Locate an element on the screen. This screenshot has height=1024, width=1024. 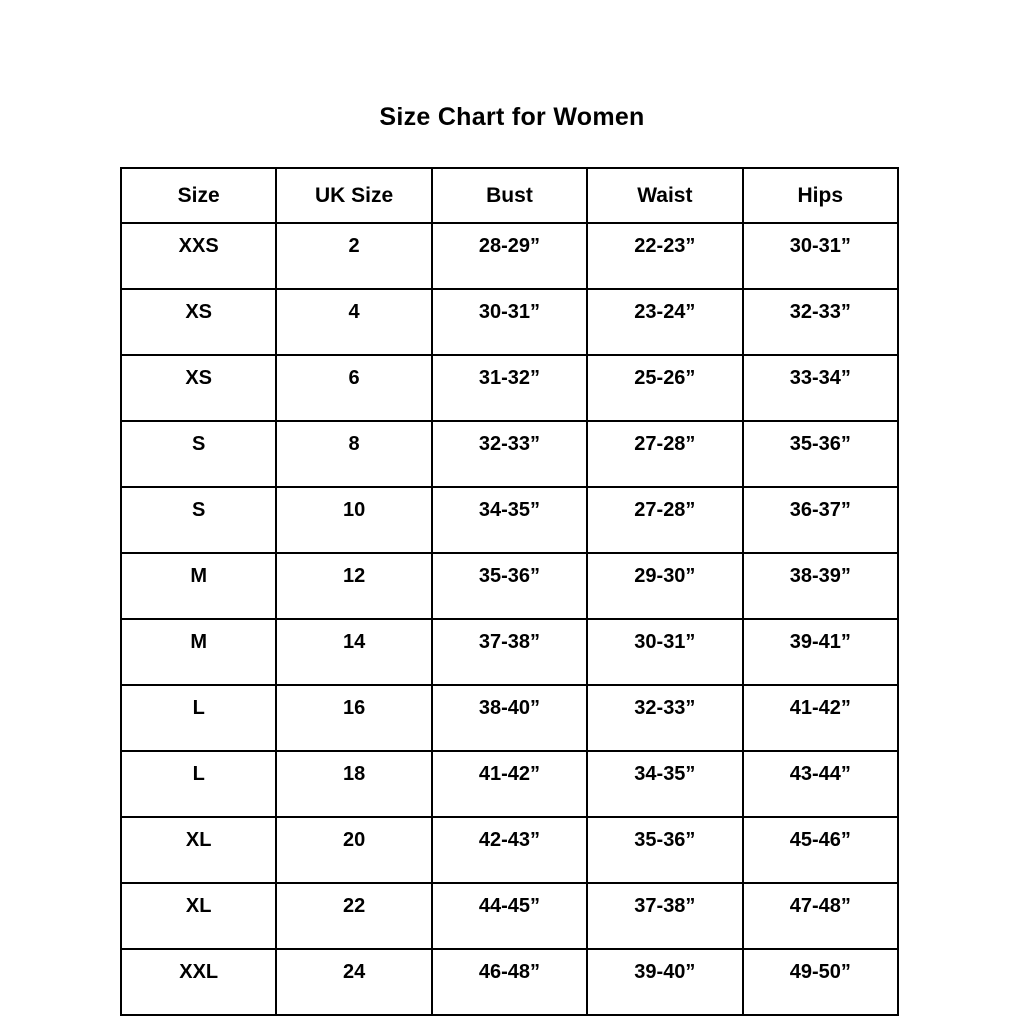
table-cell: 38-40” is located at coordinates (509, 718).